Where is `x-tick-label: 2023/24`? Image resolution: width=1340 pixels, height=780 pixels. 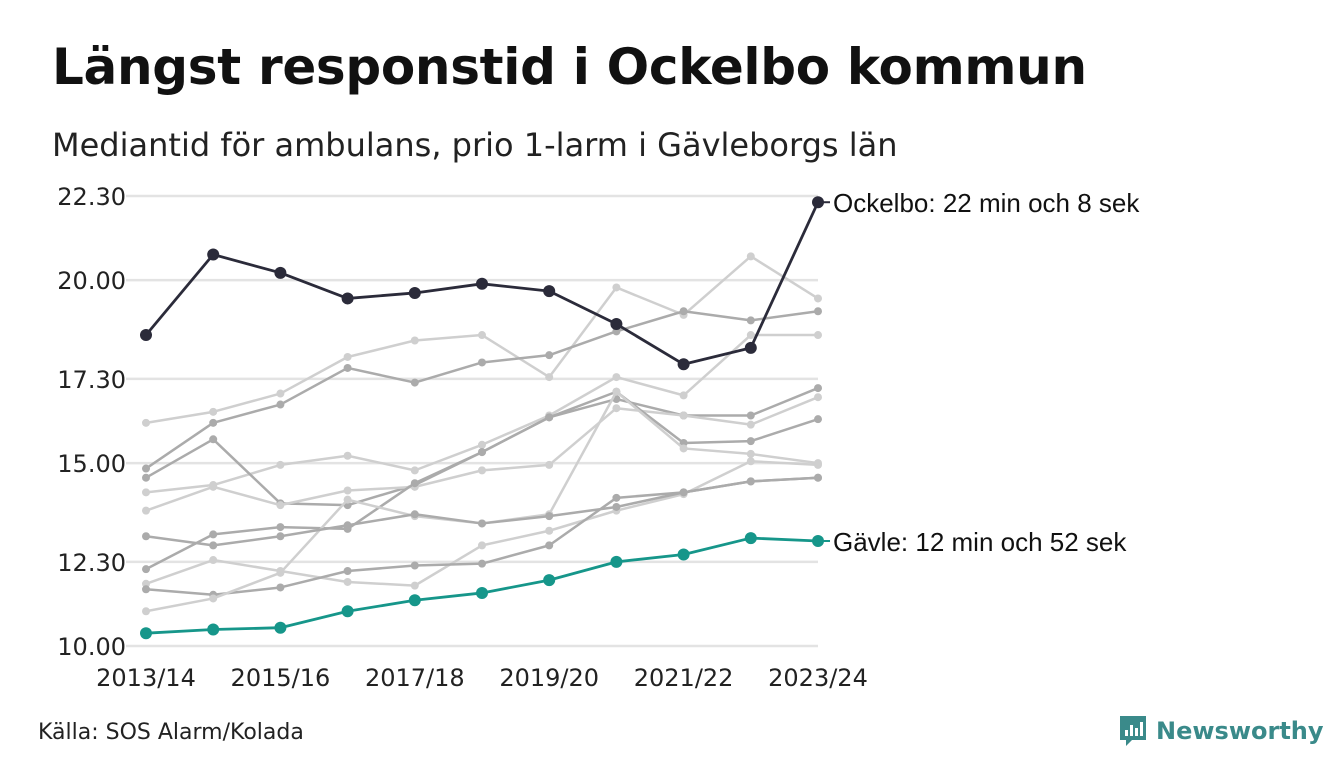
x-tick-label: 2023/24 is located at coordinates (818, 678).